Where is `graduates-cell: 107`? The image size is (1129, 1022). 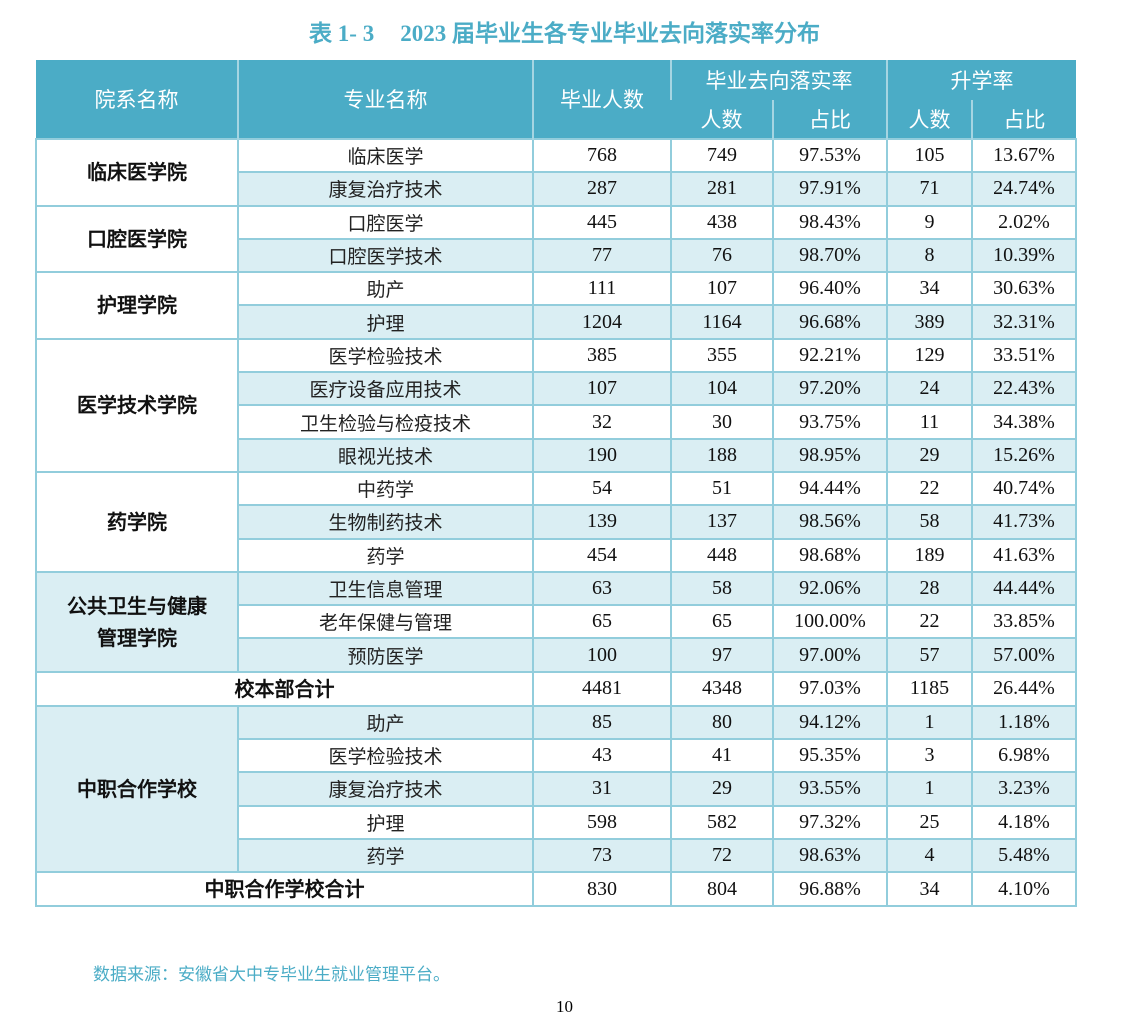 graduates-cell: 107 is located at coordinates (602, 389).